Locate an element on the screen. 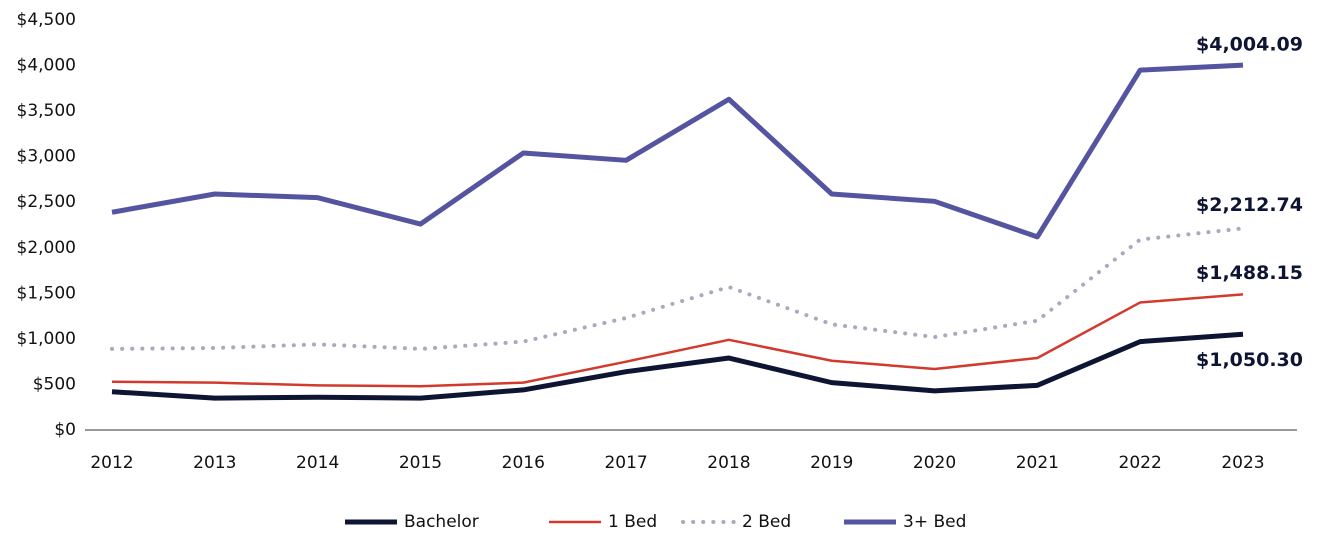 The width and height of the screenshot is (1317, 536). x-tick-label: 2016 is located at coordinates (523, 463).